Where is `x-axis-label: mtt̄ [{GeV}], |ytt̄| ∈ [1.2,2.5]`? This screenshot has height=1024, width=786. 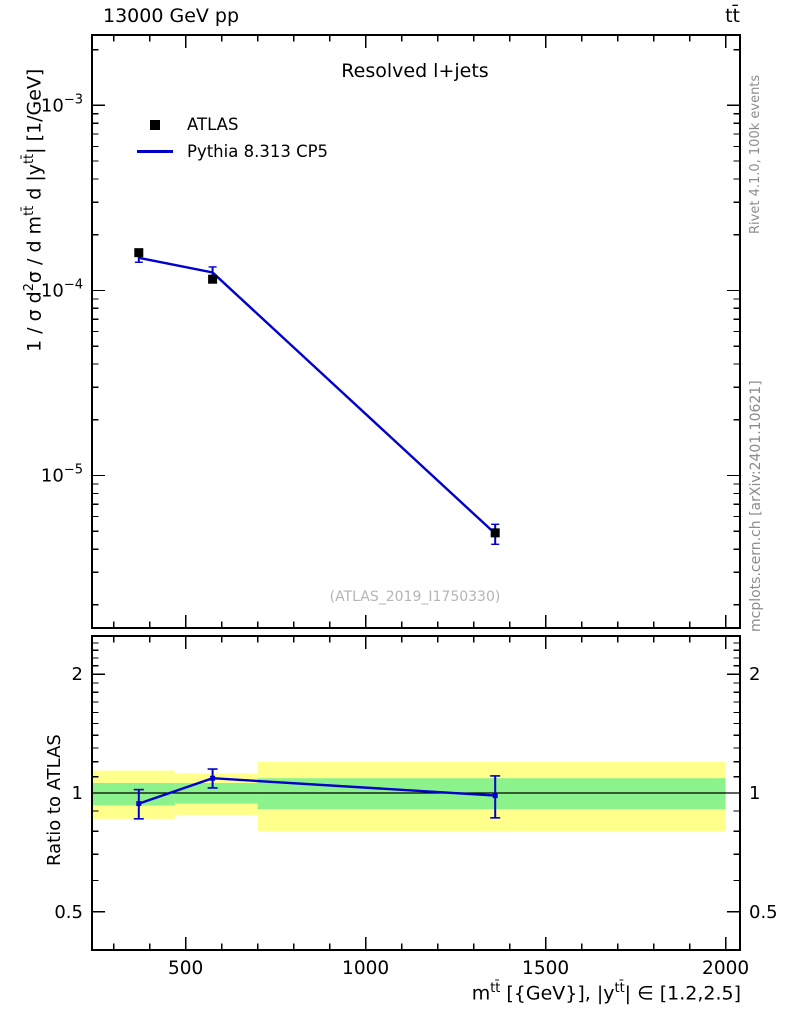
x-axis-label: mtt̄ [{GeV}], |ytt̄| ∈ [1.2,2.5] is located at coordinates (606, 993).